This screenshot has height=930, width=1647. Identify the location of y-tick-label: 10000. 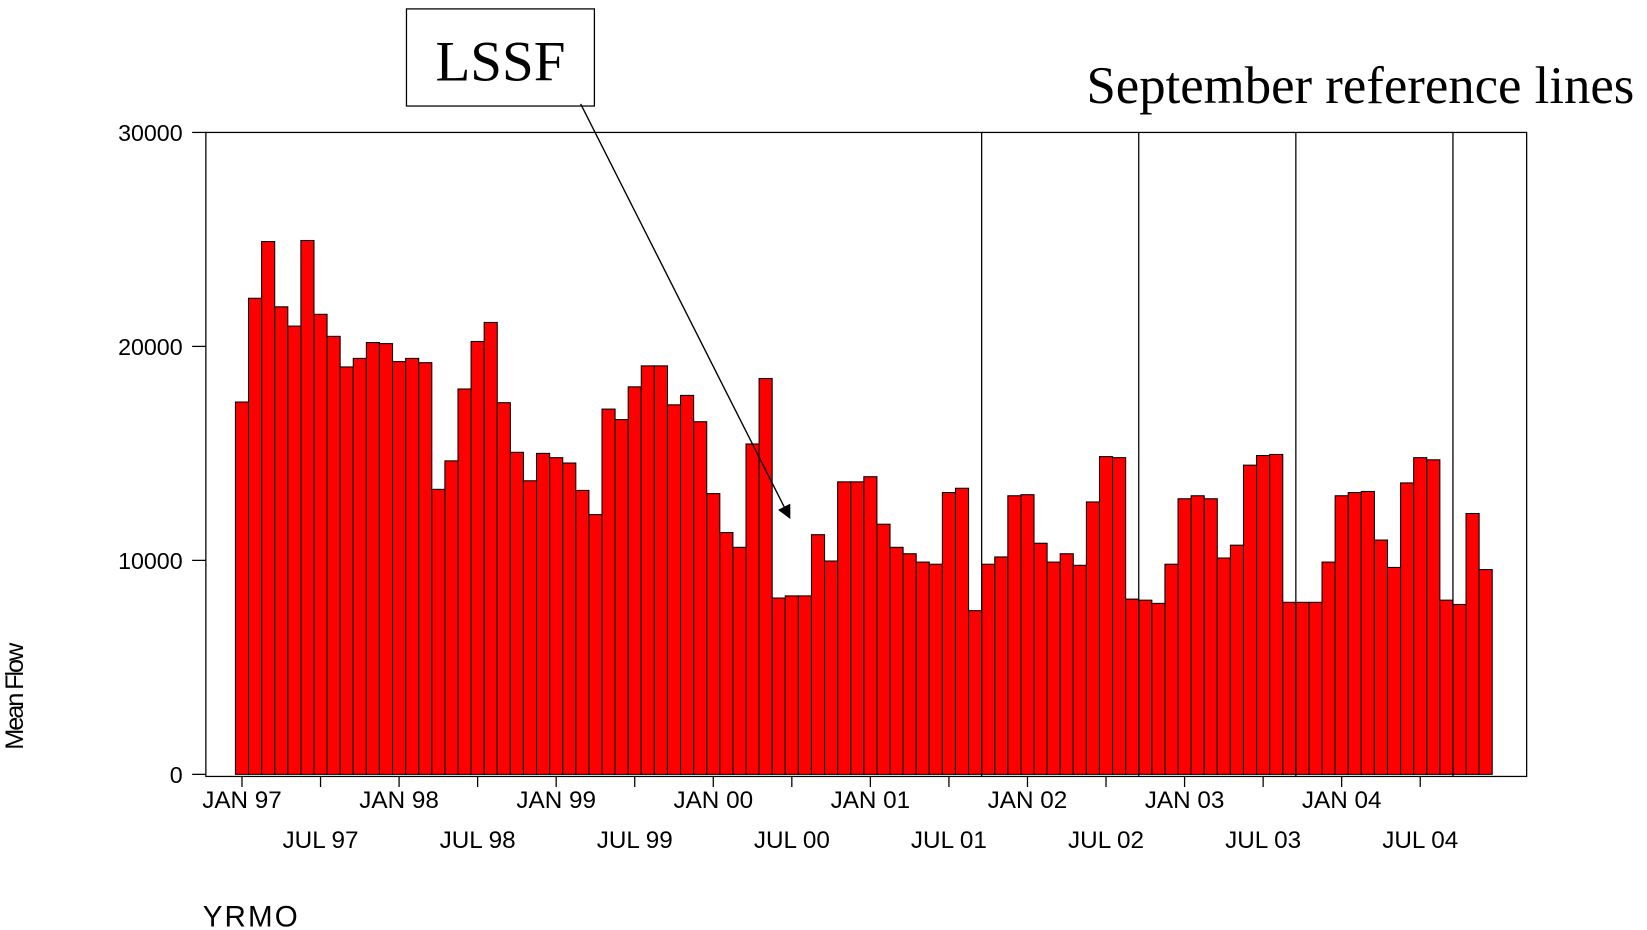
(150, 561).